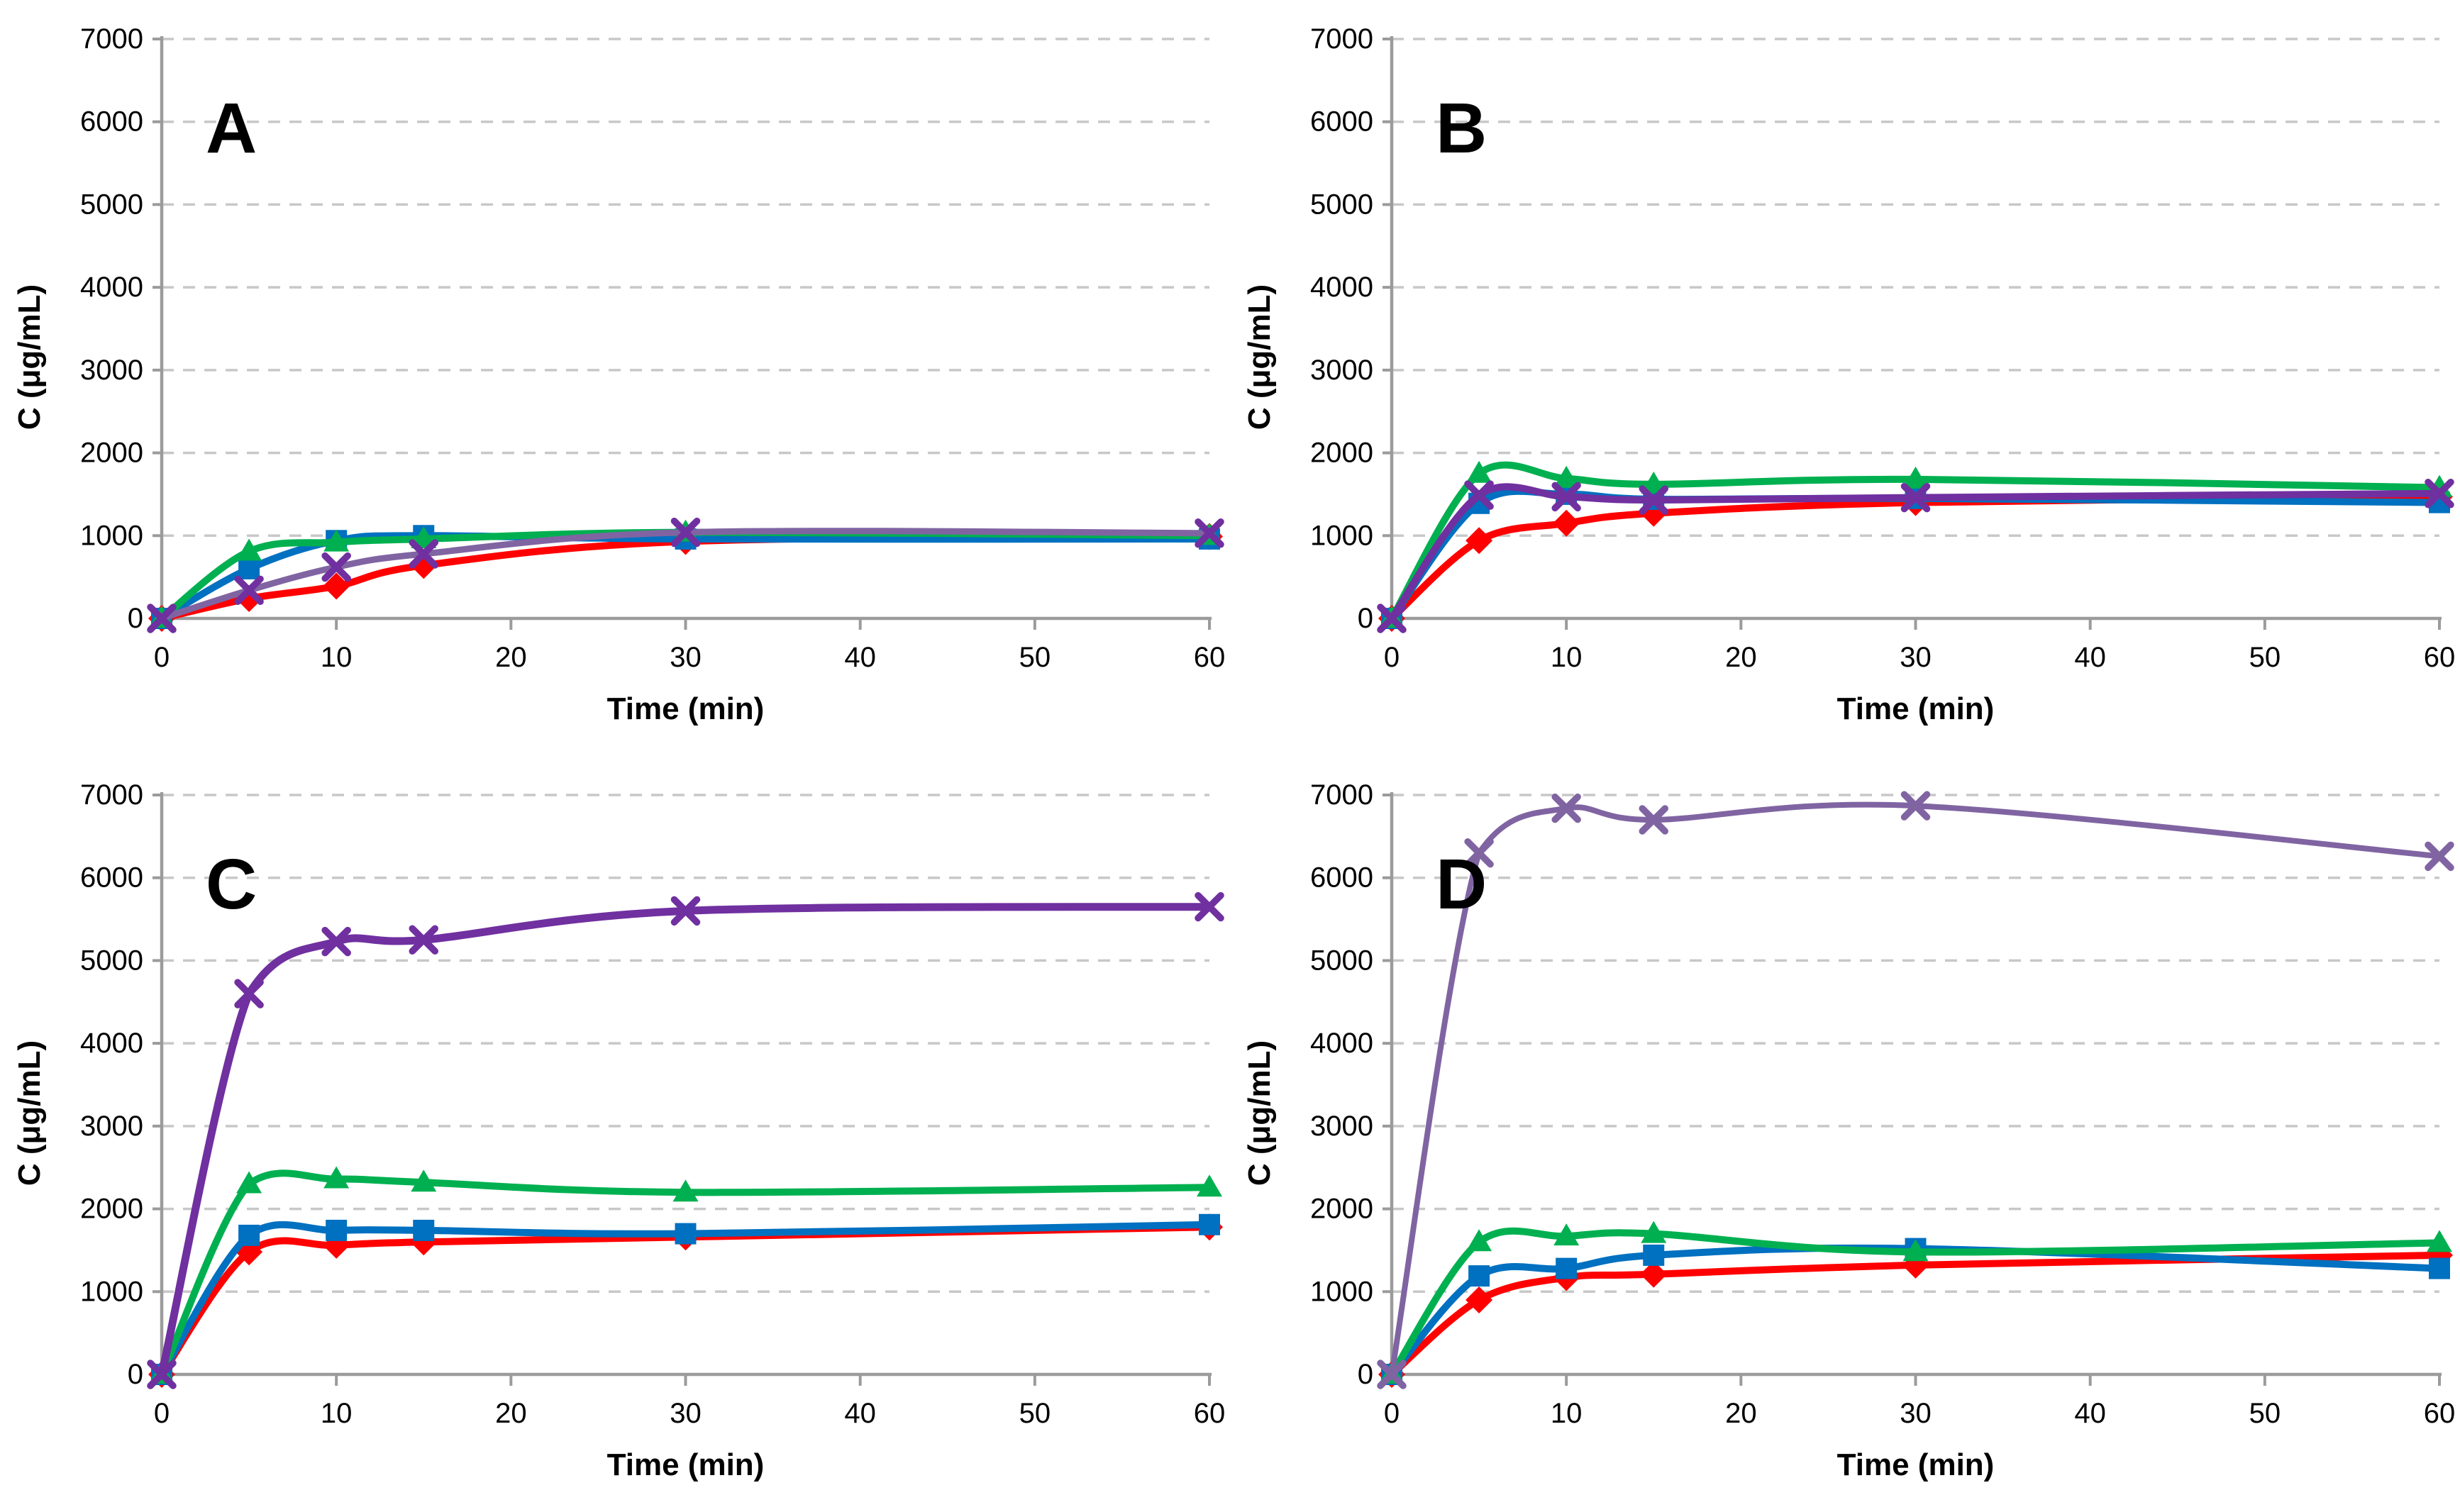 Image resolution: width=2460 pixels, height=1512 pixels. I want to click on panel-b-purple-x-markers, so click(1915, 556).